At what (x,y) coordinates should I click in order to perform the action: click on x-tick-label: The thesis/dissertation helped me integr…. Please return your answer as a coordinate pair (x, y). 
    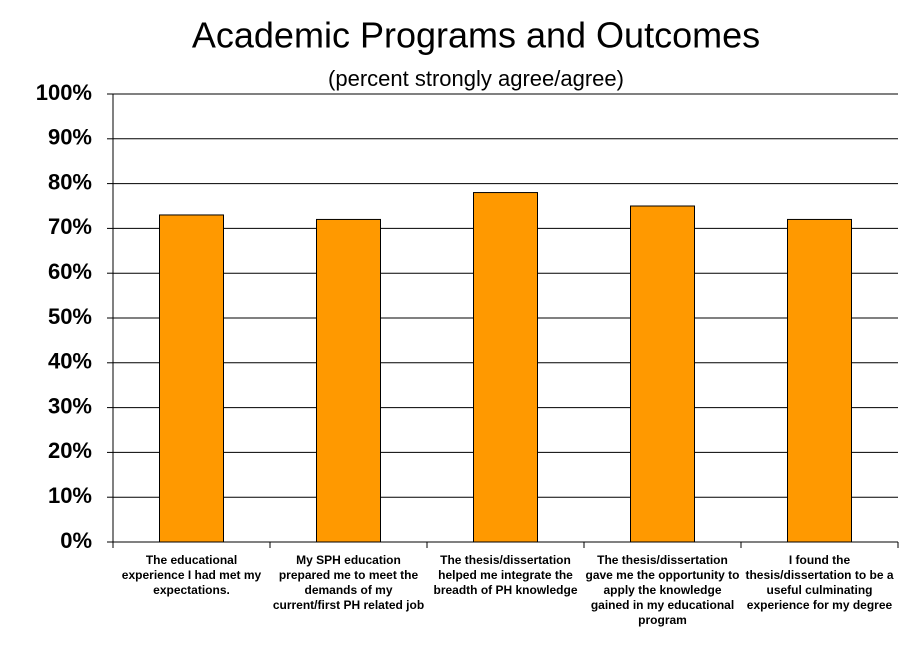
    Looking at the image, I should click on (505, 575).